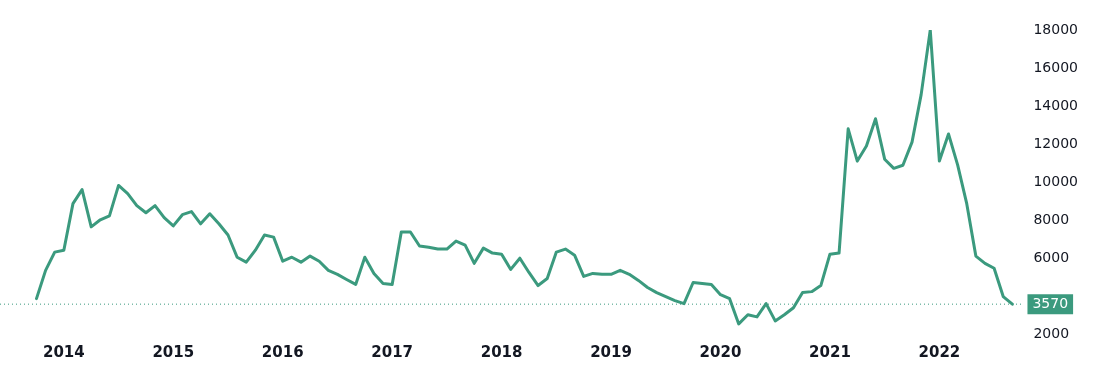 The height and width of the screenshot is (384, 1100). What do you see at coordinates (63, 351) in the screenshot?
I see `x-tick-label: 2014` at bounding box center [63, 351].